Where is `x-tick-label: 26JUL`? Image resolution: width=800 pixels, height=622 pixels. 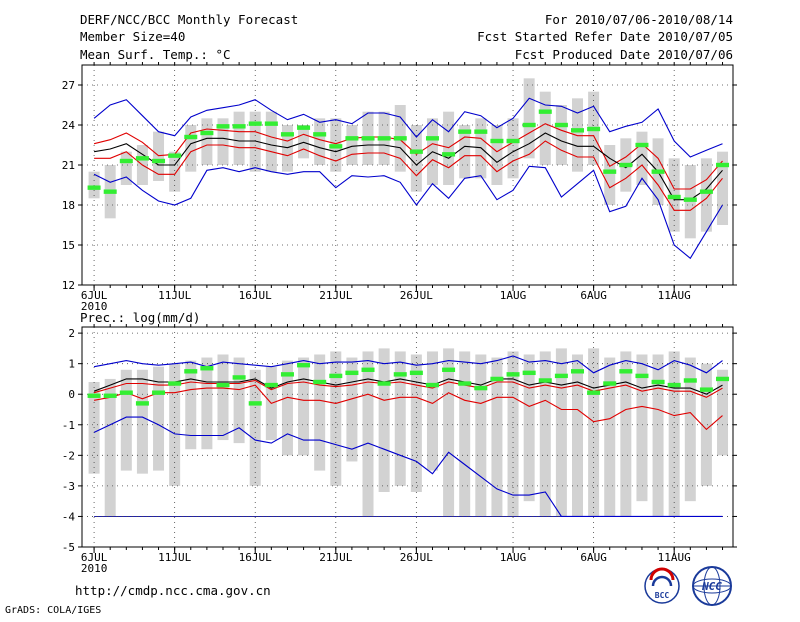 x-tick-label: 26JUL is located at coordinates (416, 557).